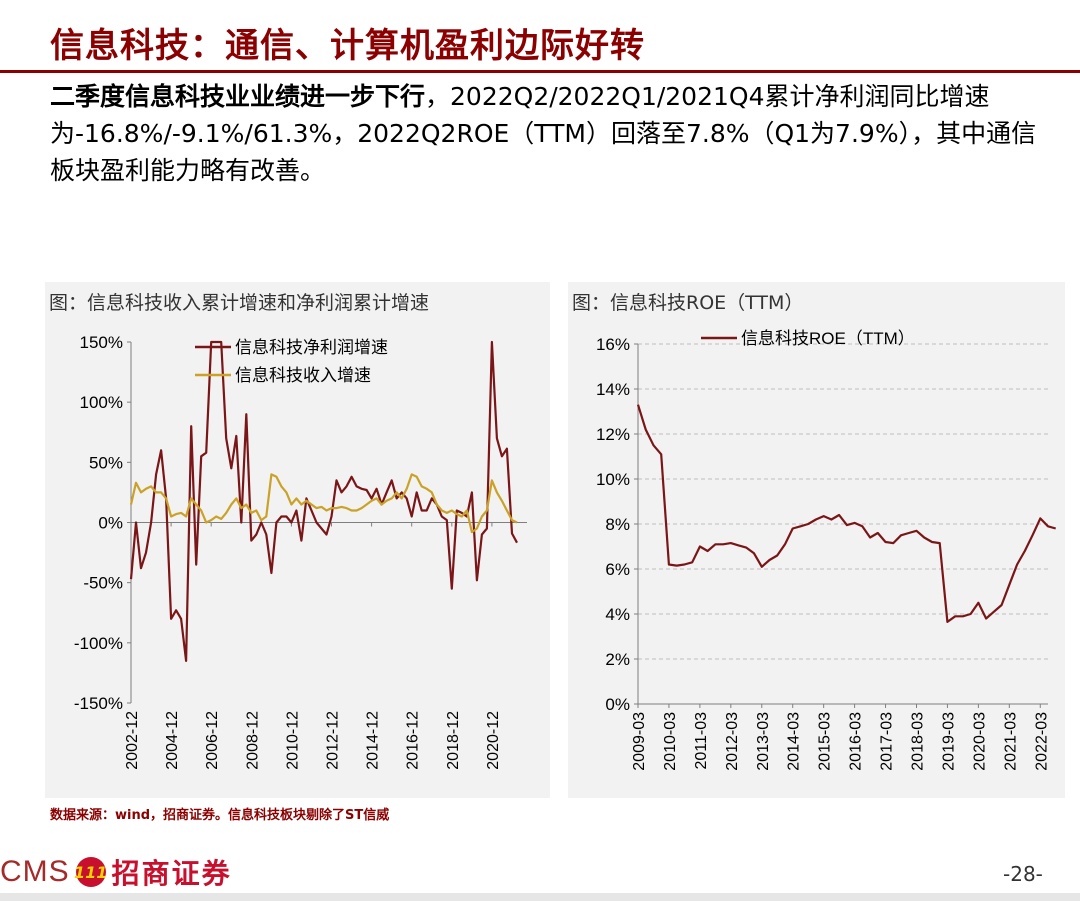  Describe the element at coordinates (106, 462) in the screenshot. I see `y-tick-label: 50%` at that location.